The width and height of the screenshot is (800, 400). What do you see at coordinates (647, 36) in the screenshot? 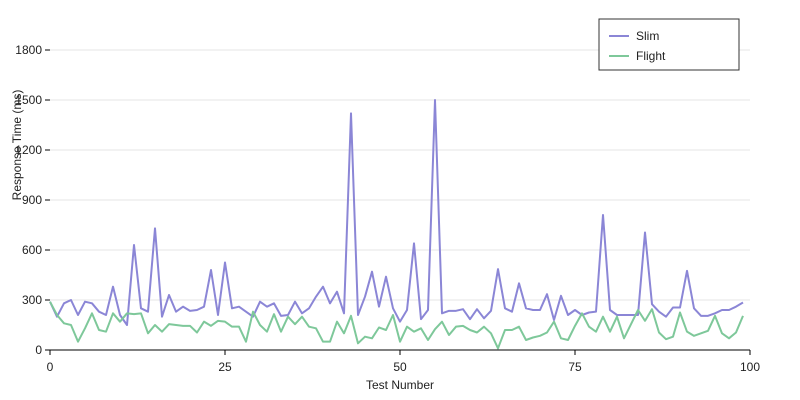
I see `legend-label-slim: Slim` at bounding box center [647, 36].